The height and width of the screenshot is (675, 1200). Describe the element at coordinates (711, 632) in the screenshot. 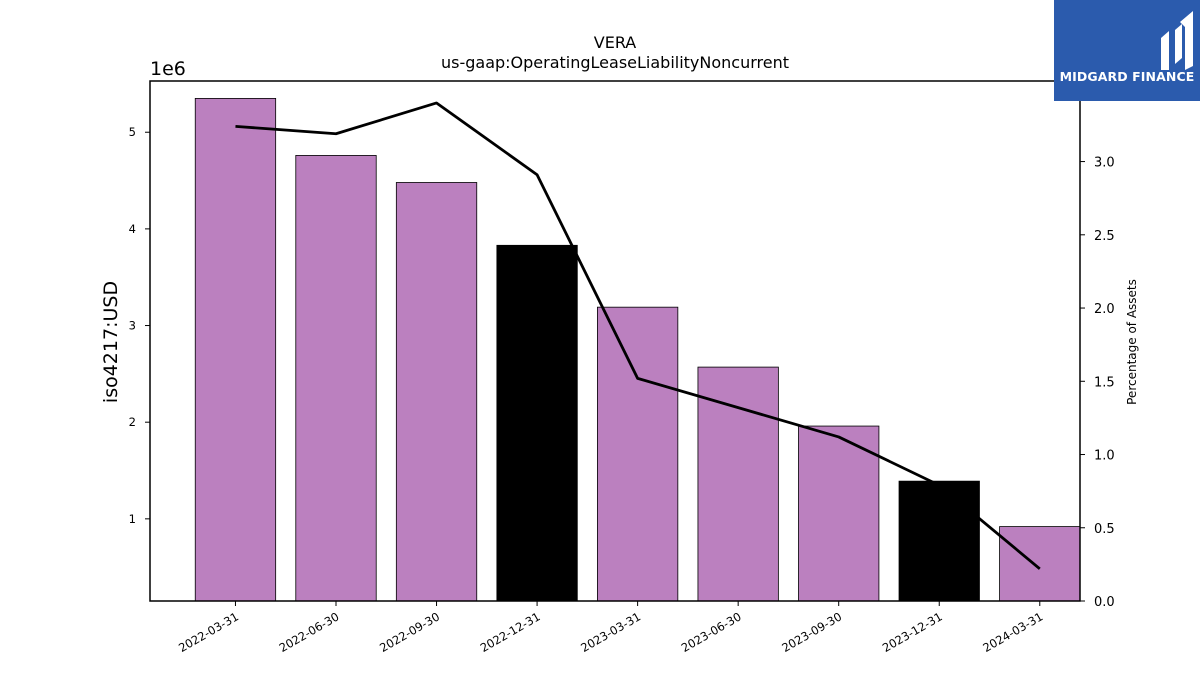

I see `x-tick-label: 2023-06-30` at that location.